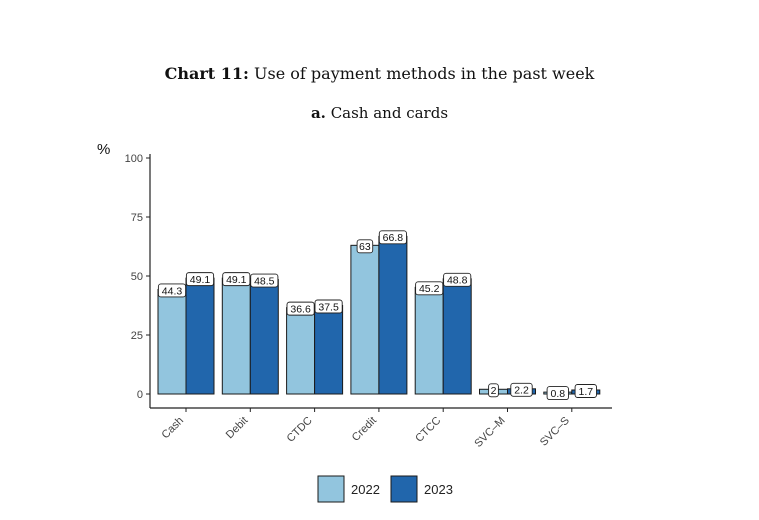  I want to click on y-tick-label: 50, so click(137, 277).